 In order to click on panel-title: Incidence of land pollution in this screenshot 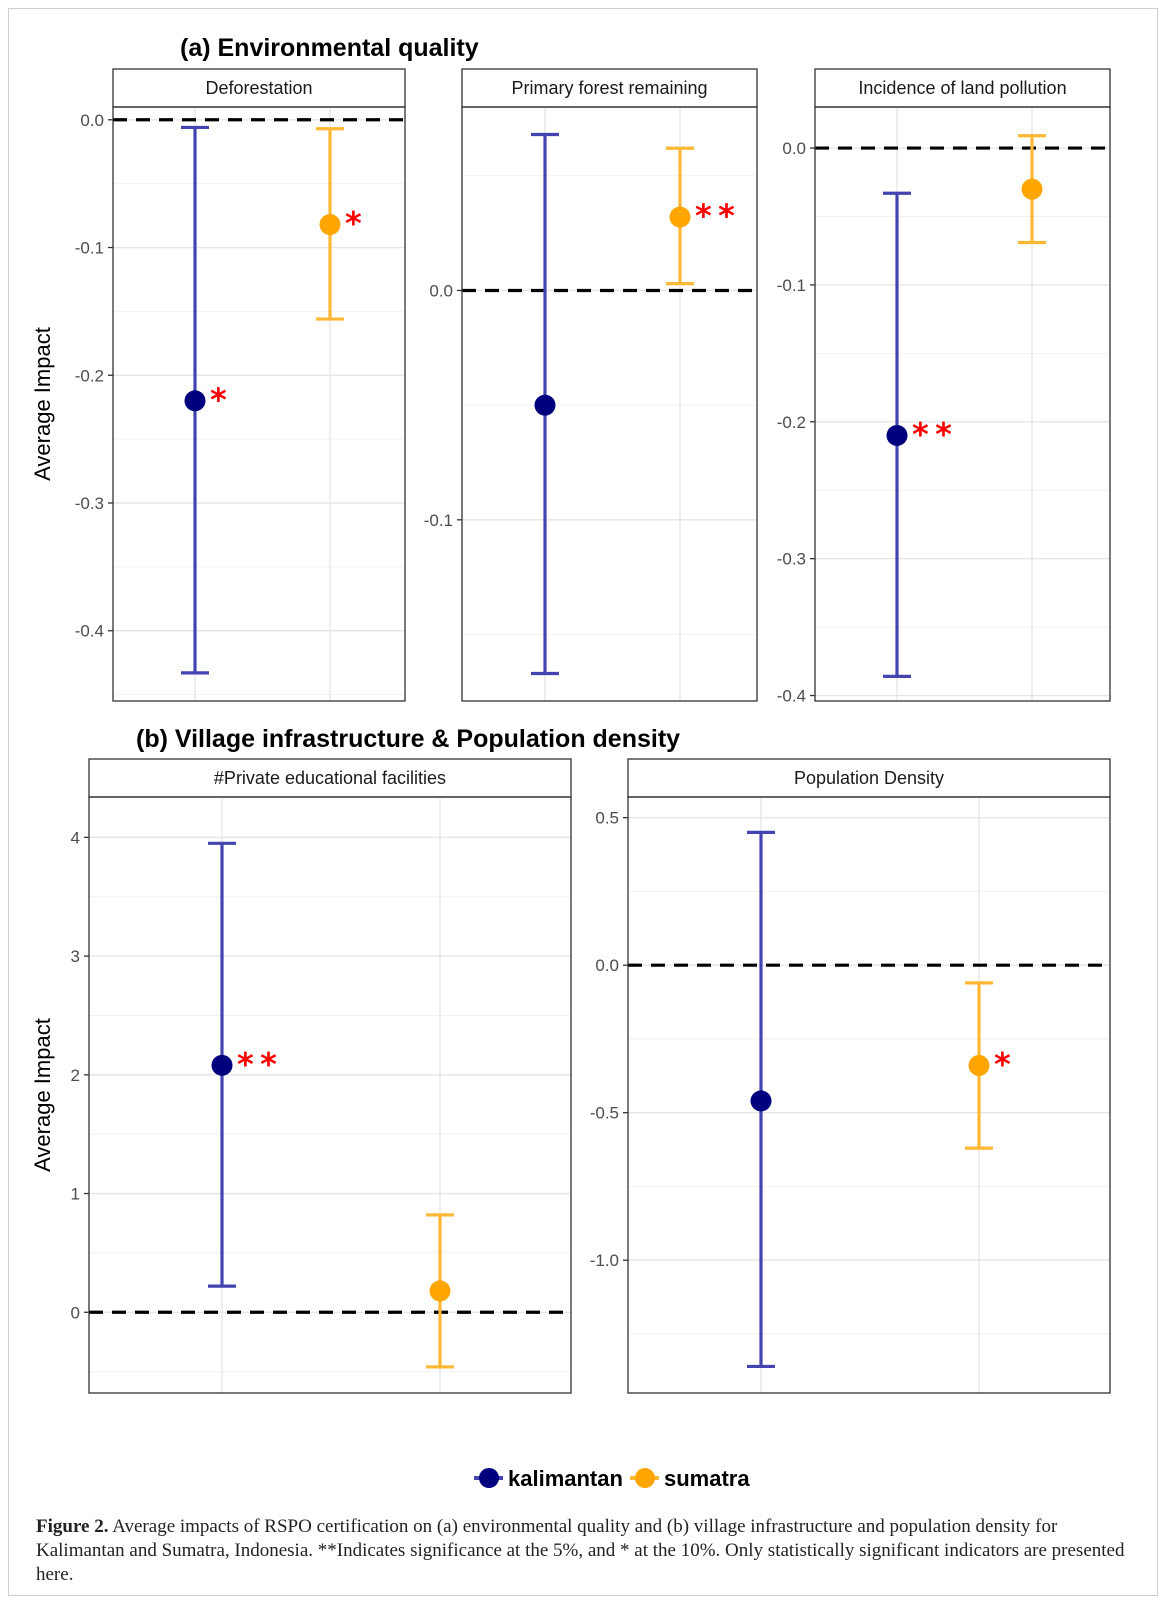, I will do `click(962, 88)`.